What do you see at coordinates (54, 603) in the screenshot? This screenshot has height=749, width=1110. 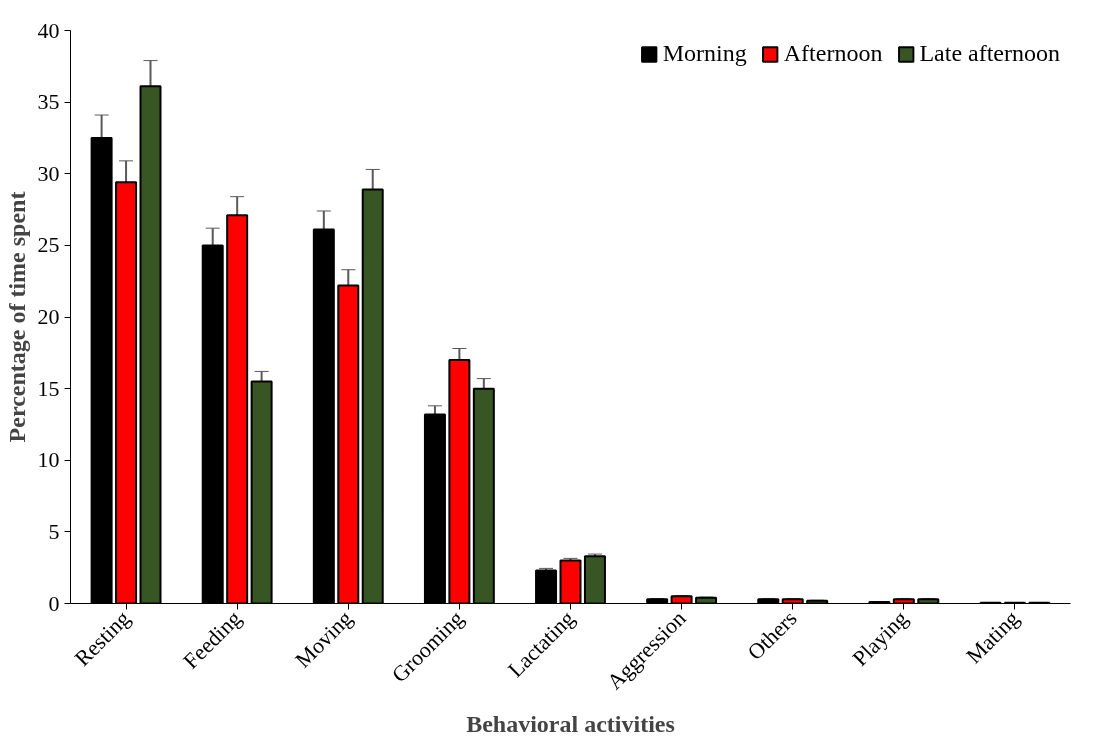 I see `y-tick-label: 0` at bounding box center [54, 603].